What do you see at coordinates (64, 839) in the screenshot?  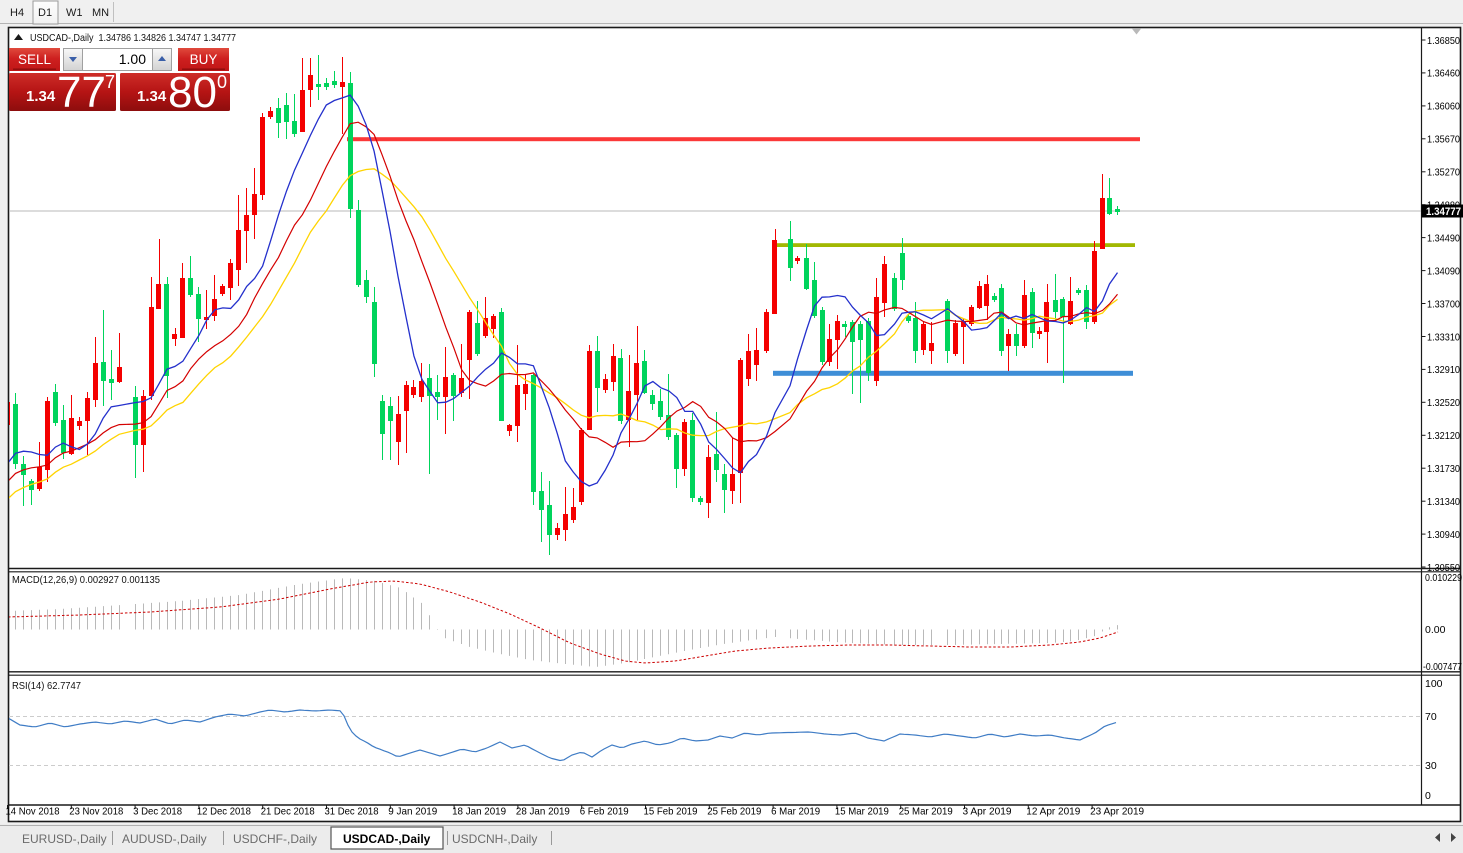 I see `svg-text: EURUSD-,Daily` at bounding box center [64, 839].